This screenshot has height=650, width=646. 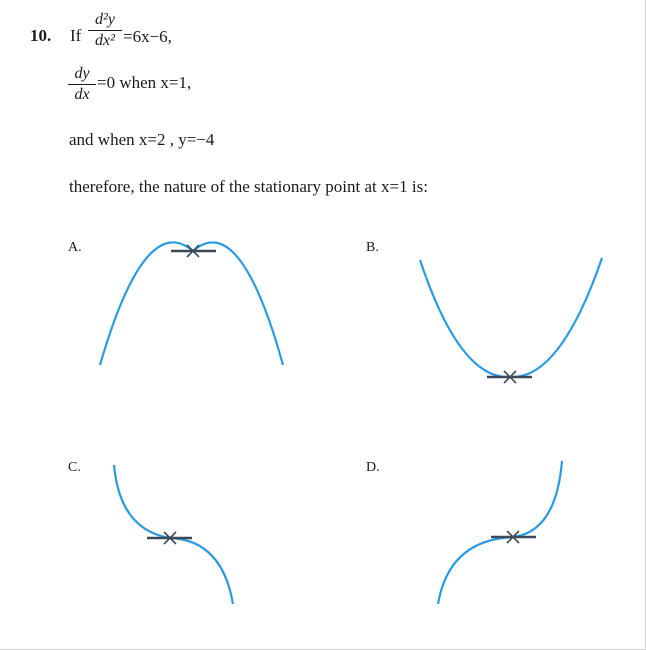 What do you see at coordinates (142, 139) in the screenshot?
I see `given-point-text: and when x=2 , y=−4` at bounding box center [142, 139].